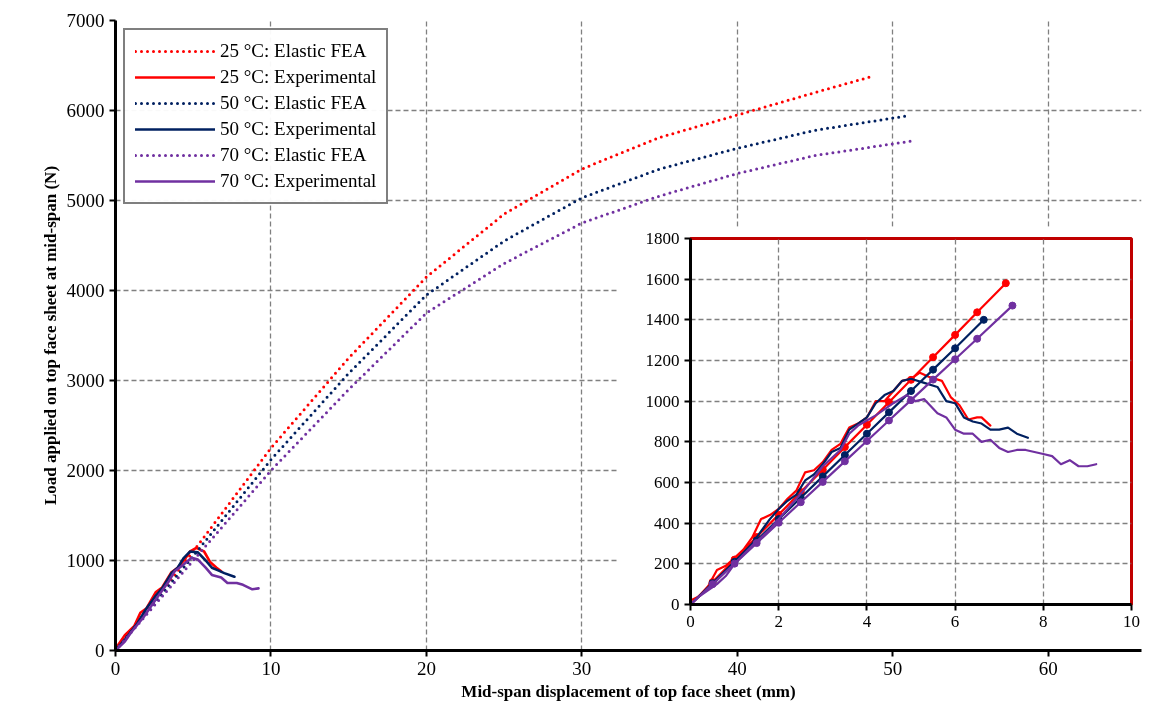 The width and height of the screenshot is (1149, 724). I want to click on x-tick-label: 30, so click(582, 668).